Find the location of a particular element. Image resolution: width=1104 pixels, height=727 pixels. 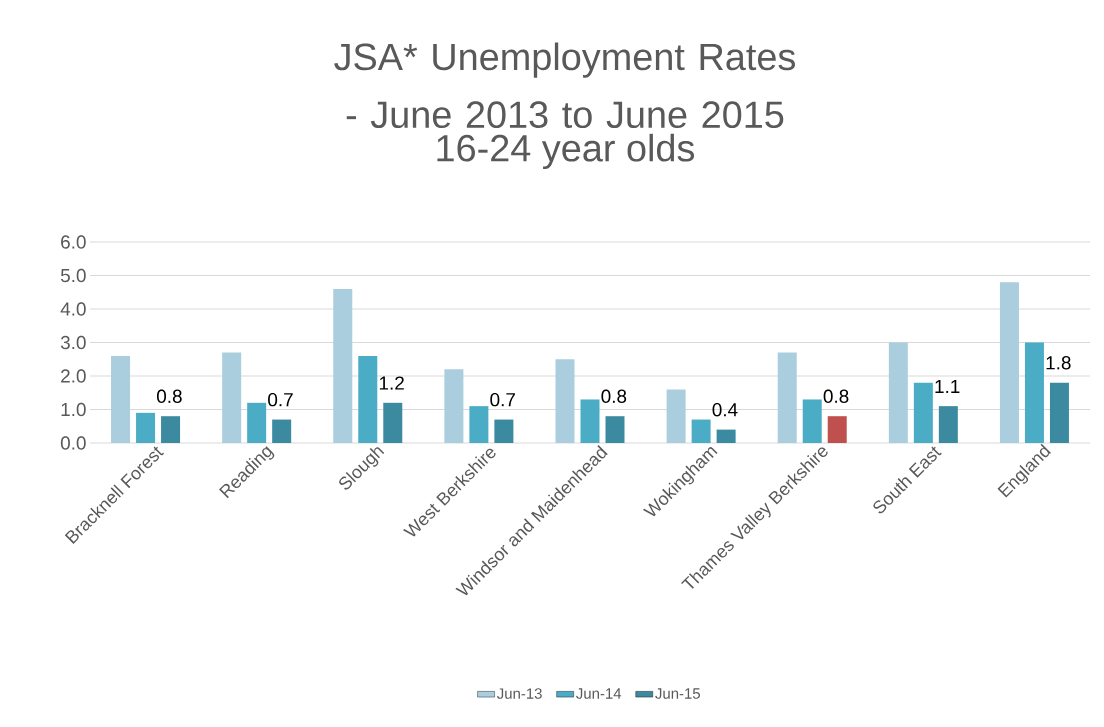

chart-subtitle: 16-24 year olds is located at coordinates (566, 151).